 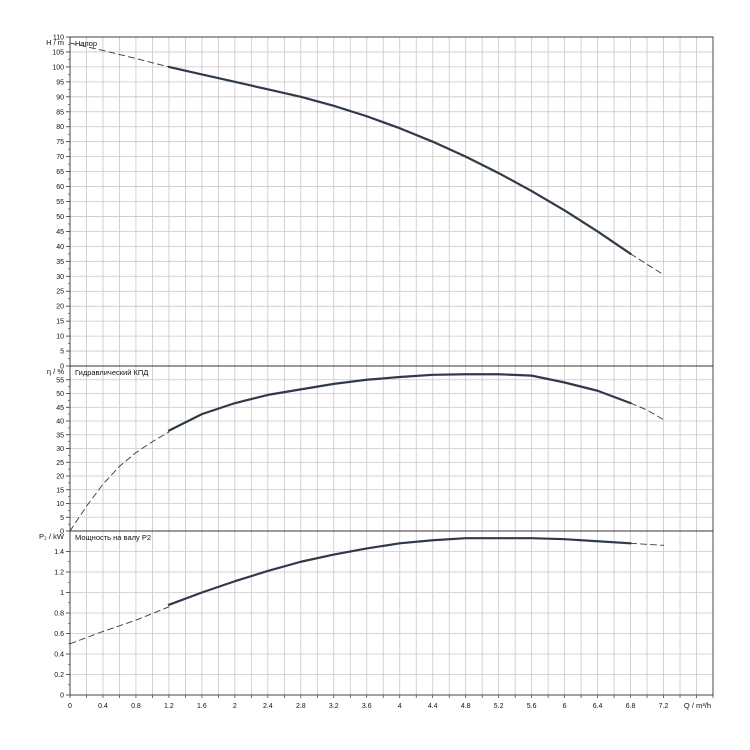 What do you see at coordinates (70, 706) in the screenshot?
I see `x-tick-label: 0` at bounding box center [70, 706].